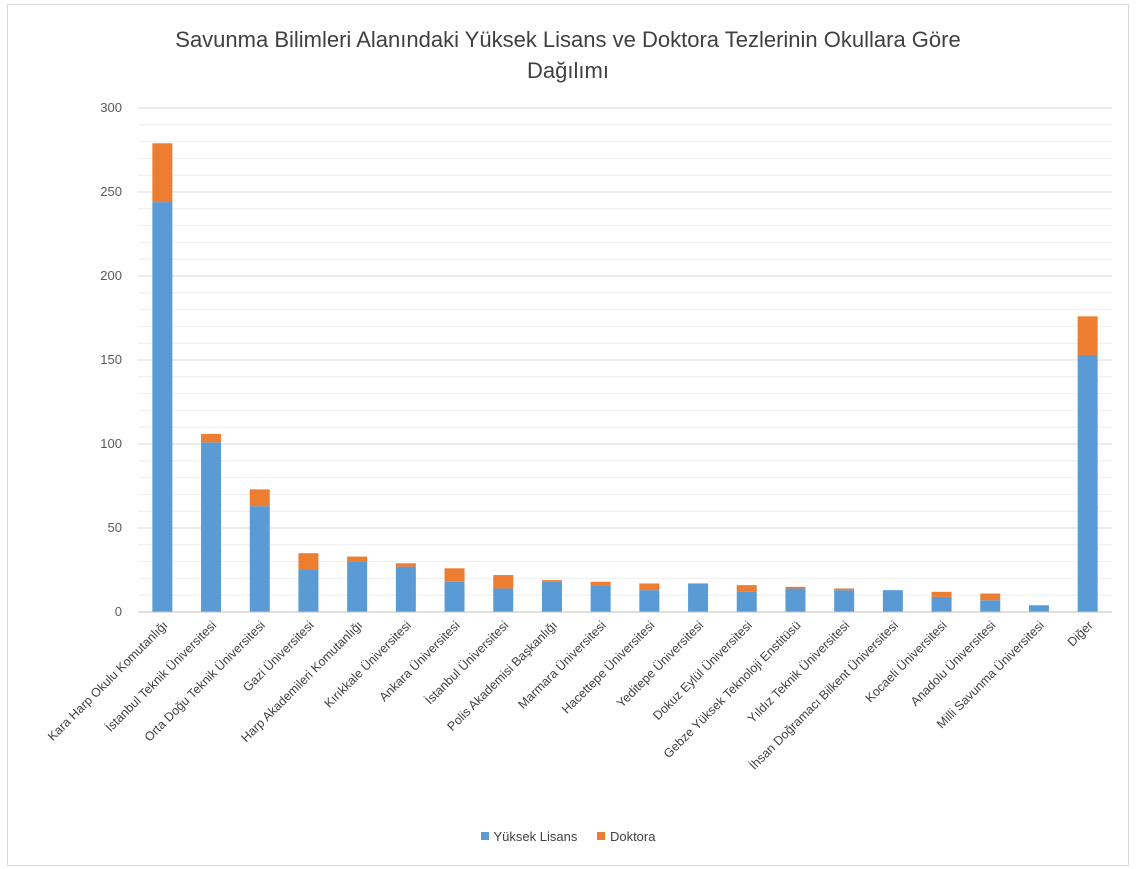  Describe the element at coordinates (118, 611) in the screenshot. I see `y-tick-label: 0` at that location.